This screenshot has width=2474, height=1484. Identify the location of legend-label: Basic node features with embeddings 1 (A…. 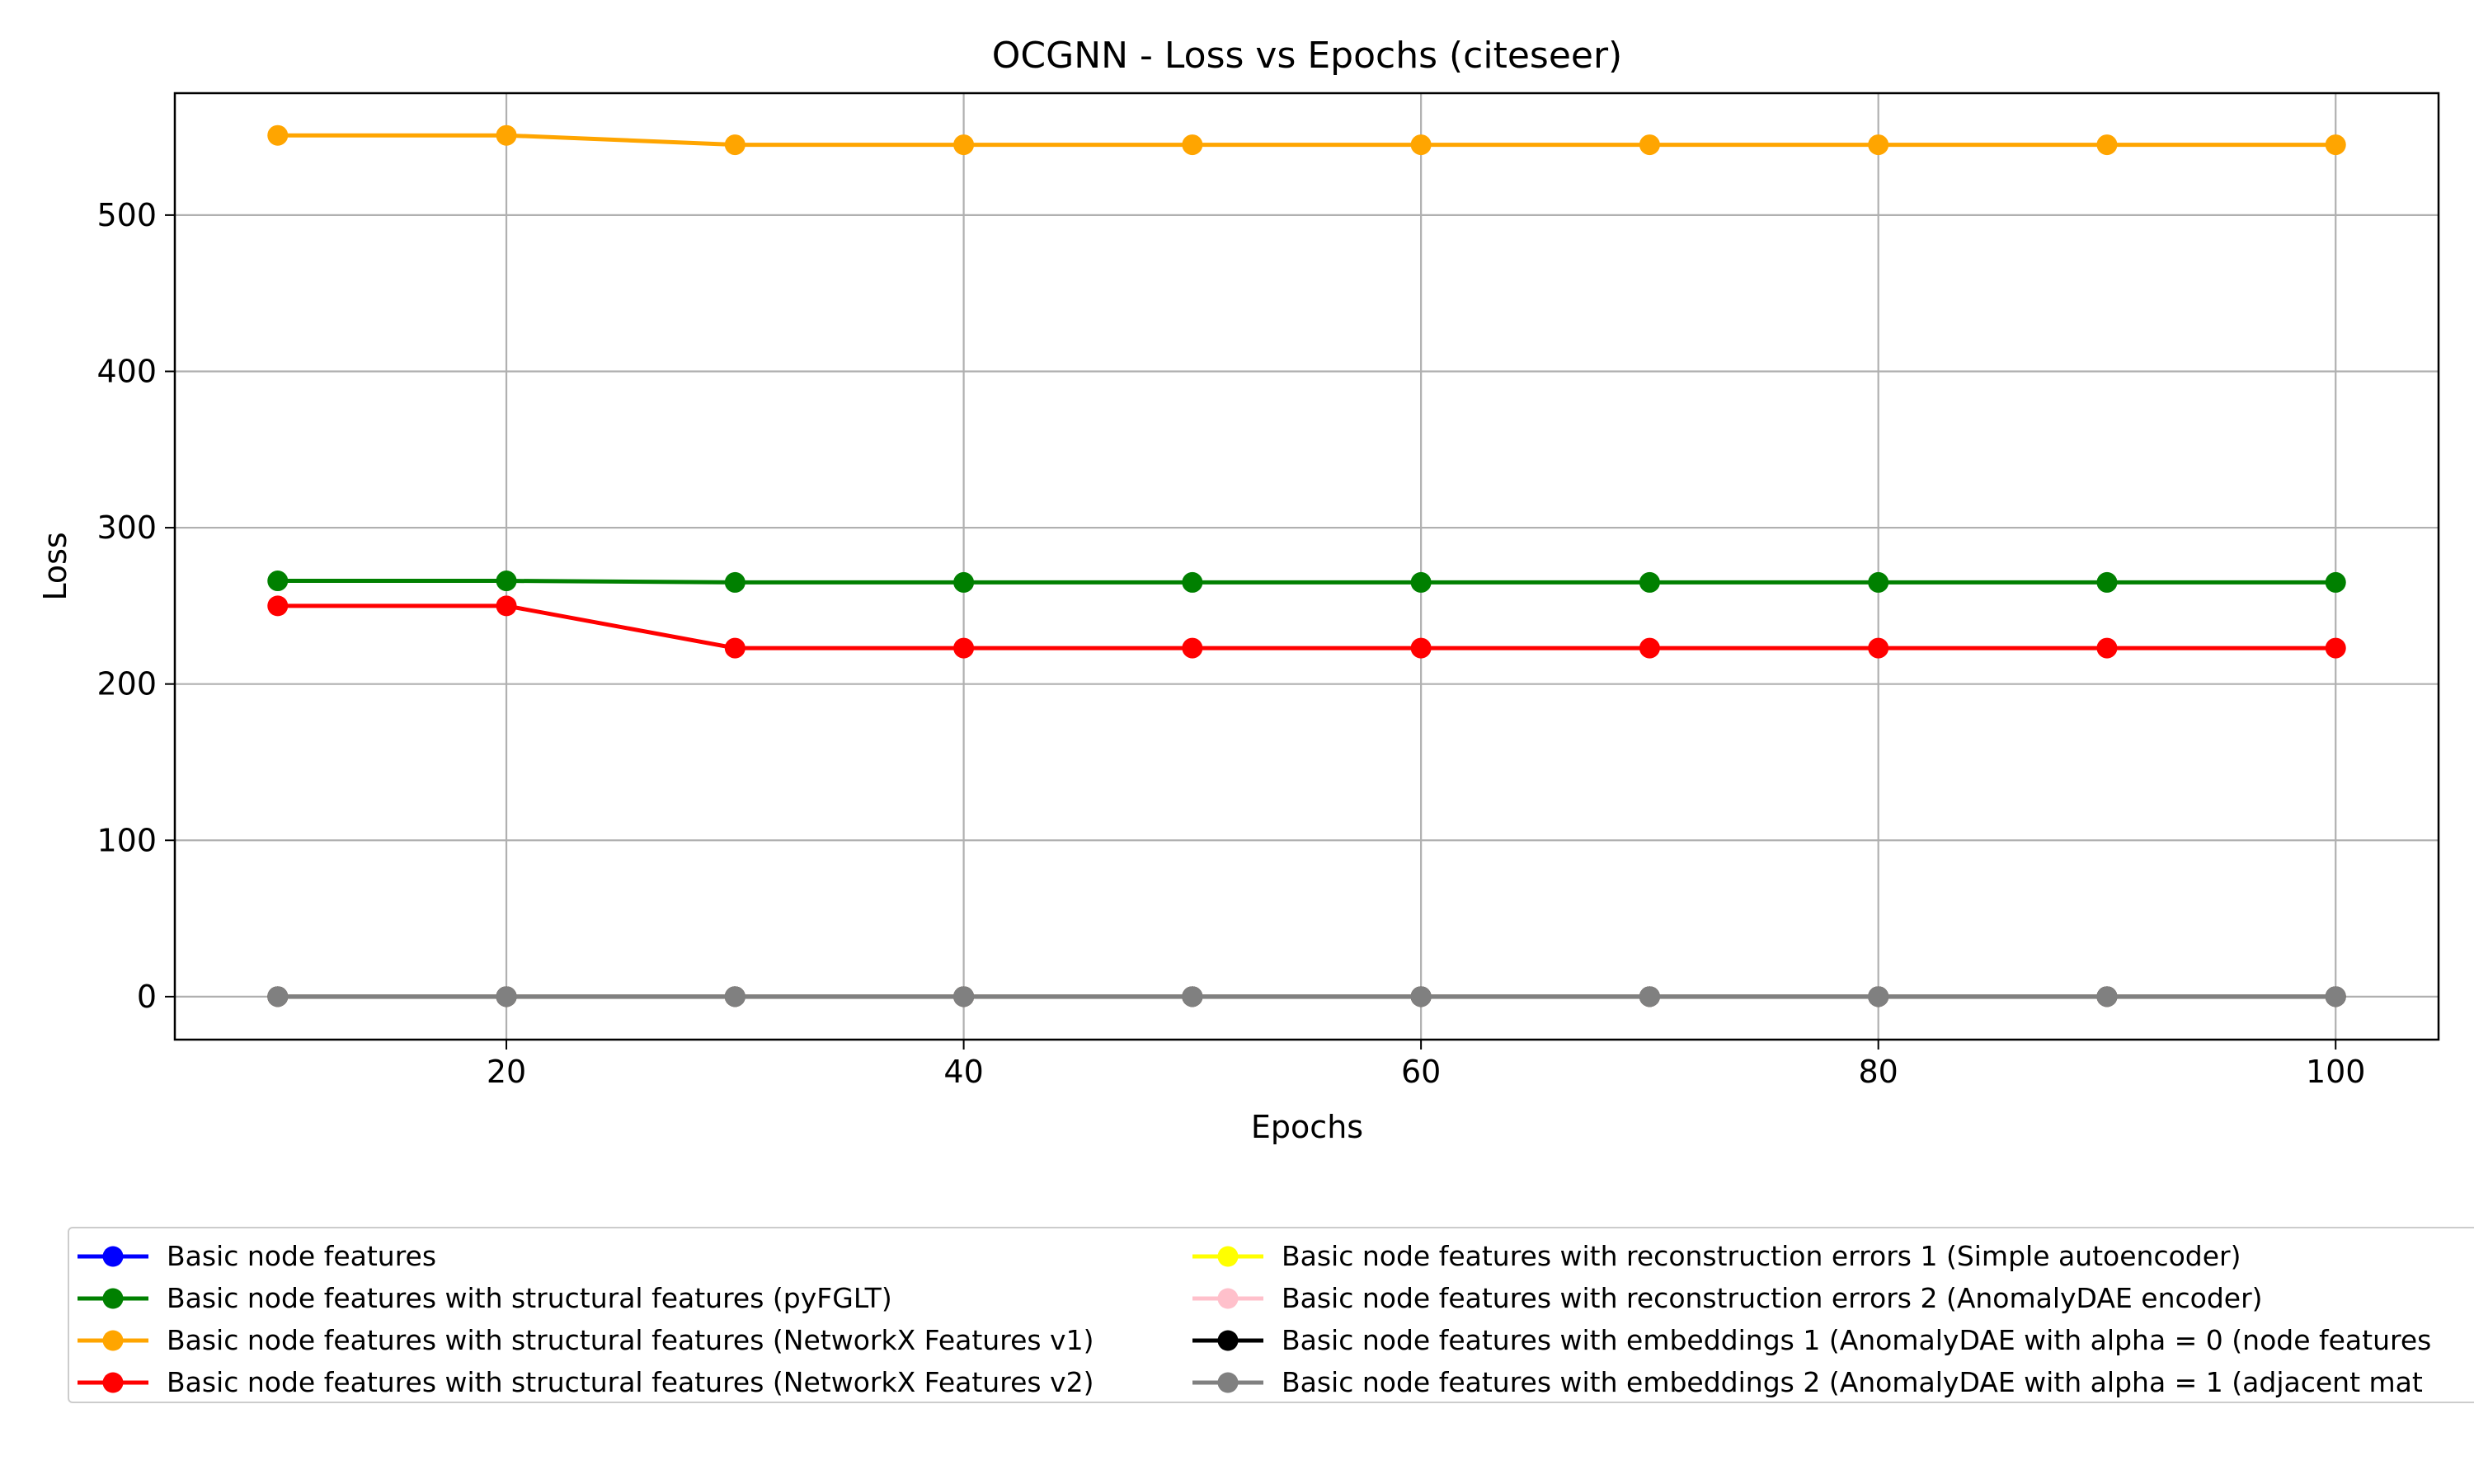
(1857, 1340).